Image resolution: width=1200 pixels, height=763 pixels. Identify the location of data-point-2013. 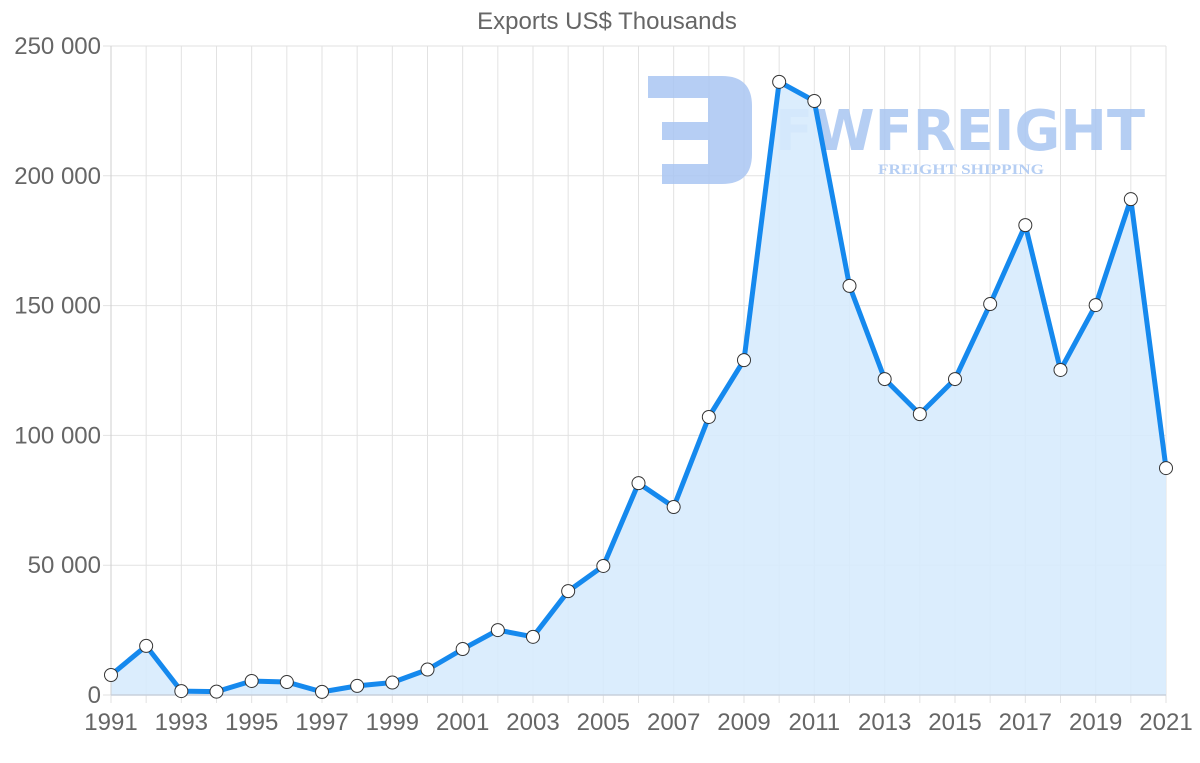
(884, 379).